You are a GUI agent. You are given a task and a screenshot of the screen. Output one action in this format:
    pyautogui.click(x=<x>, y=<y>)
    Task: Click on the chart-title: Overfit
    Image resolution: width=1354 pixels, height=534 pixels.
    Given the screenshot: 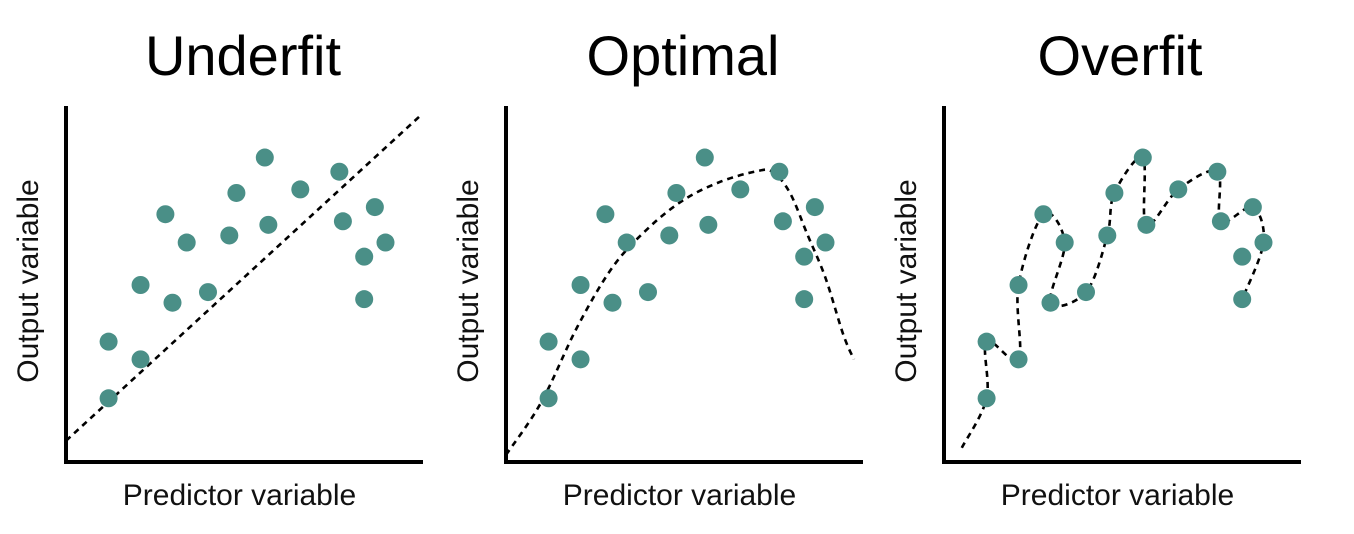 What is the action you would take?
    pyautogui.click(x=1120, y=55)
    